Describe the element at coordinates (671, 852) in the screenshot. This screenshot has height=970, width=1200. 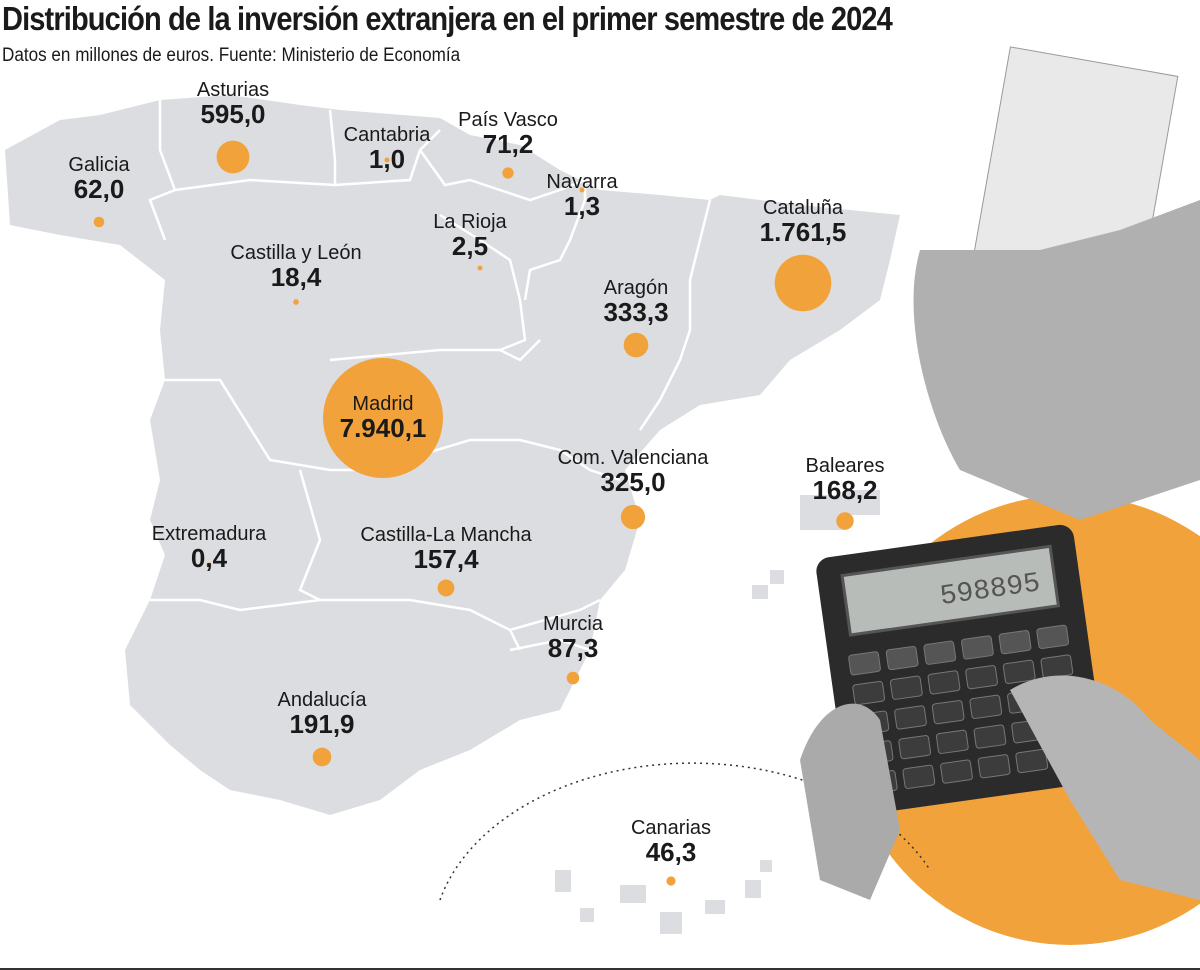
I see `region-value: 46,3` at that location.